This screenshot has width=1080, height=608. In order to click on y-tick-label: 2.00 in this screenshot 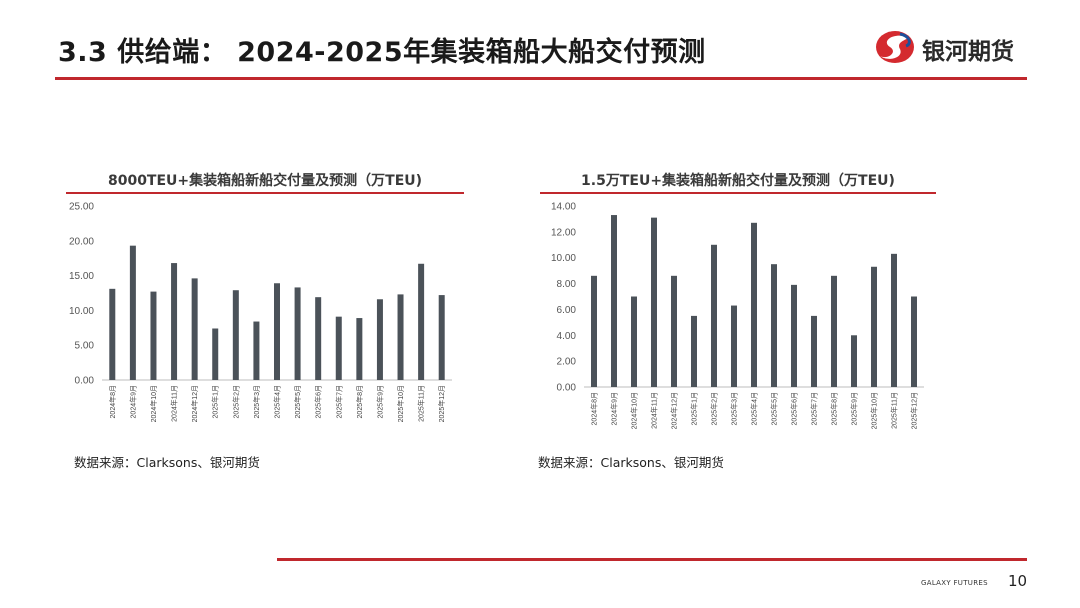, I will do `click(567, 362)`.